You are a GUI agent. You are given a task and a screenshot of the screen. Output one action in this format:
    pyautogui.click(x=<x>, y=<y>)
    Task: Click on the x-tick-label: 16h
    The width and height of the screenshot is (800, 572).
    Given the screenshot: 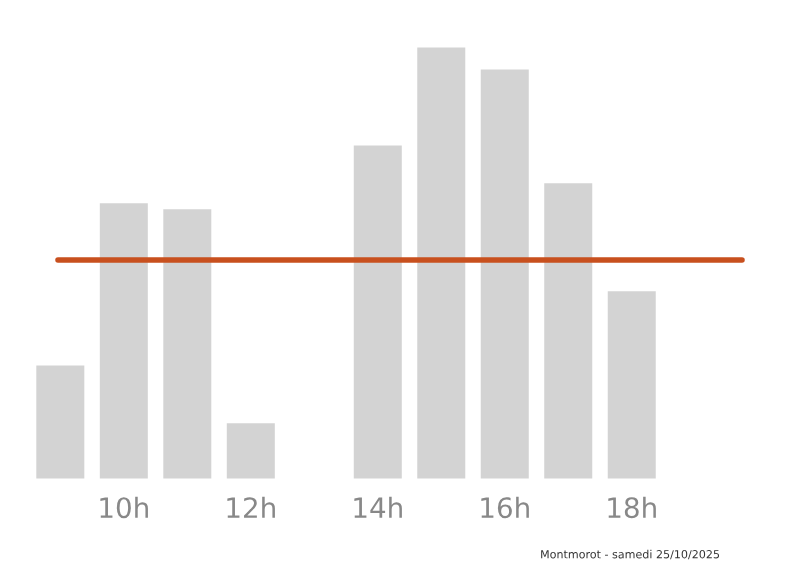 What is the action you would take?
    pyautogui.click(x=505, y=507)
    